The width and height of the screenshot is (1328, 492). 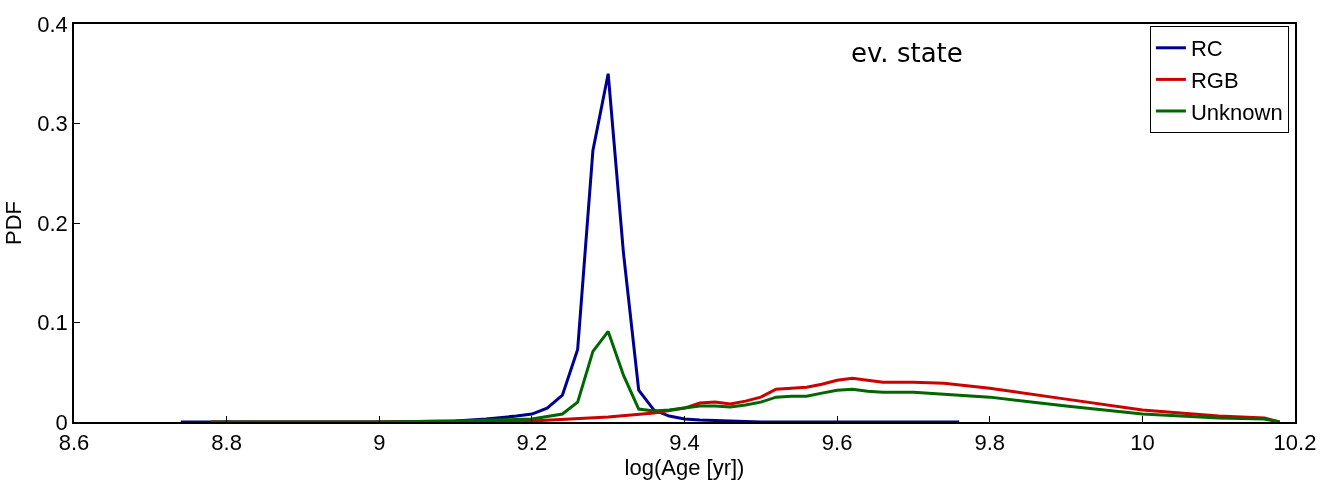 What do you see at coordinates (990, 443) in the screenshot?
I see `x-tick-label: 9.8` at bounding box center [990, 443].